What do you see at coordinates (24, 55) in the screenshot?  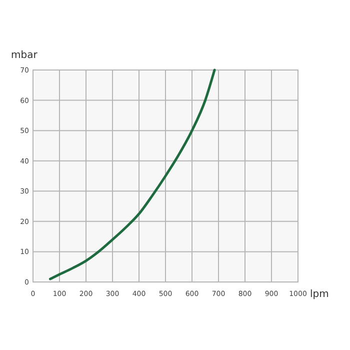 I see `y-axis-title: mbar` at bounding box center [24, 55].